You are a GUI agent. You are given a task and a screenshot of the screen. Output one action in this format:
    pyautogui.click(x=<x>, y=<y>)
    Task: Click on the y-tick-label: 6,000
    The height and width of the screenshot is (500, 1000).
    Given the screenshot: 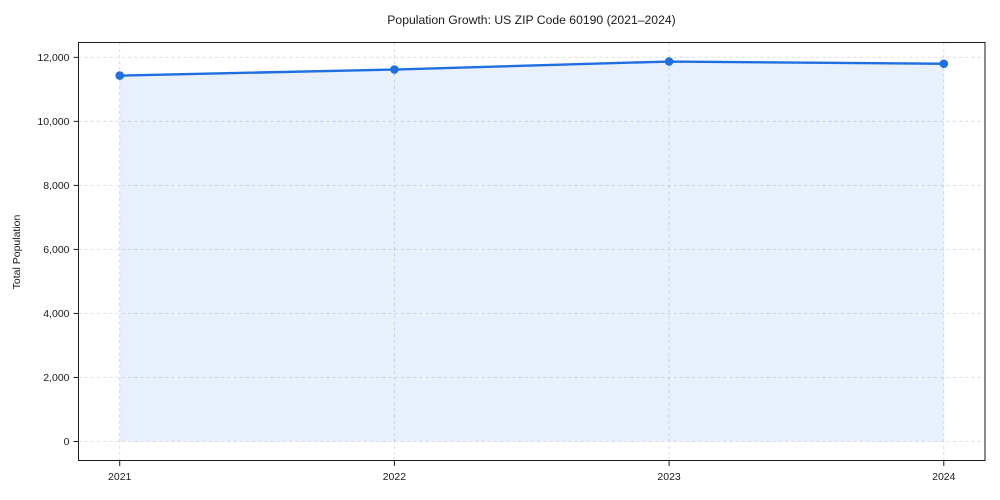 What is the action you would take?
    pyautogui.click(x=56, y=250)
    